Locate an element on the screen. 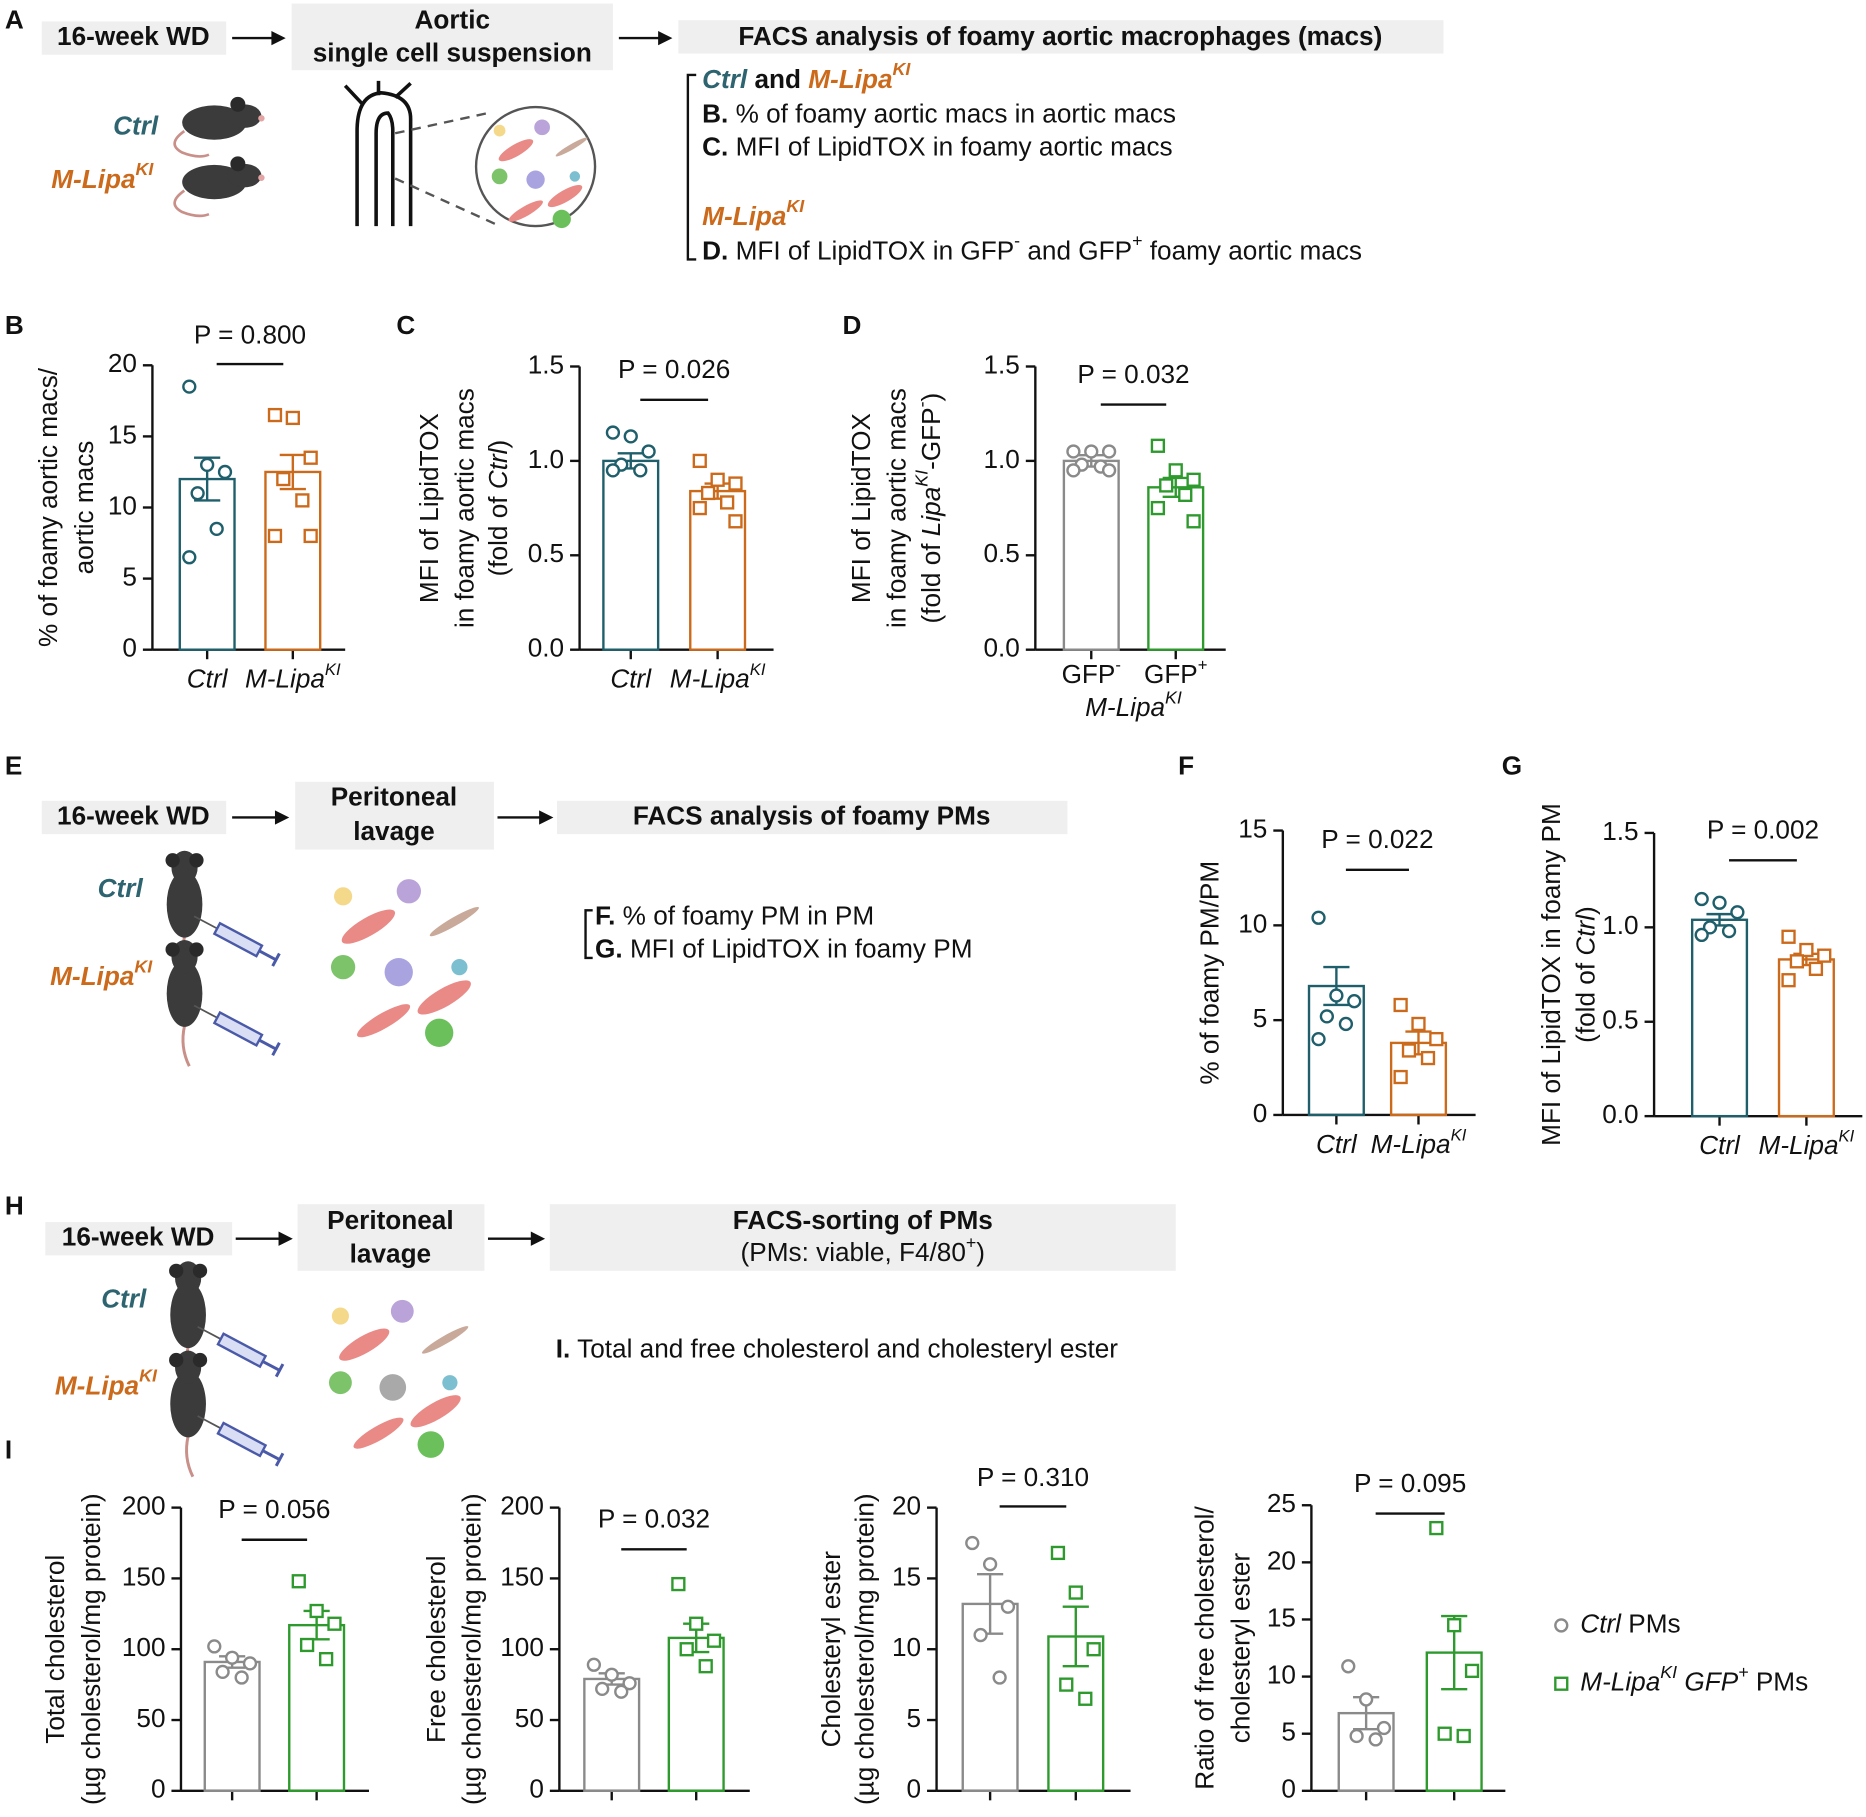 This screenshot has width=1866, height=1817. bracket is located at coordinates (588, 934).